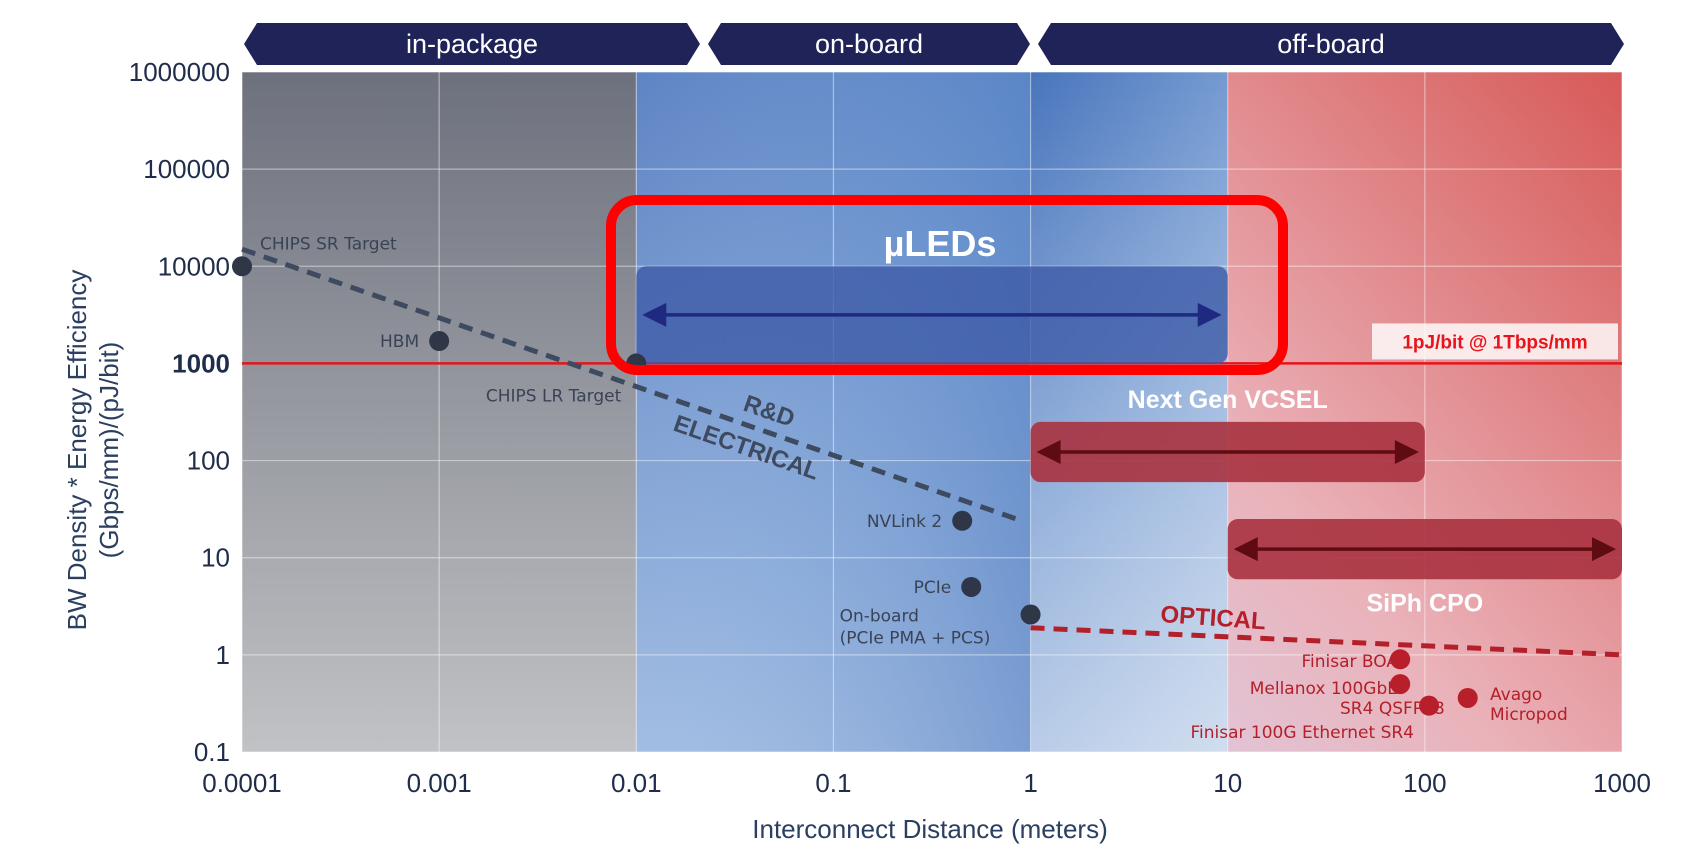  I want to click on optical-point-label: Finisar 100G Ethernet SR4, so click(1302, 733).